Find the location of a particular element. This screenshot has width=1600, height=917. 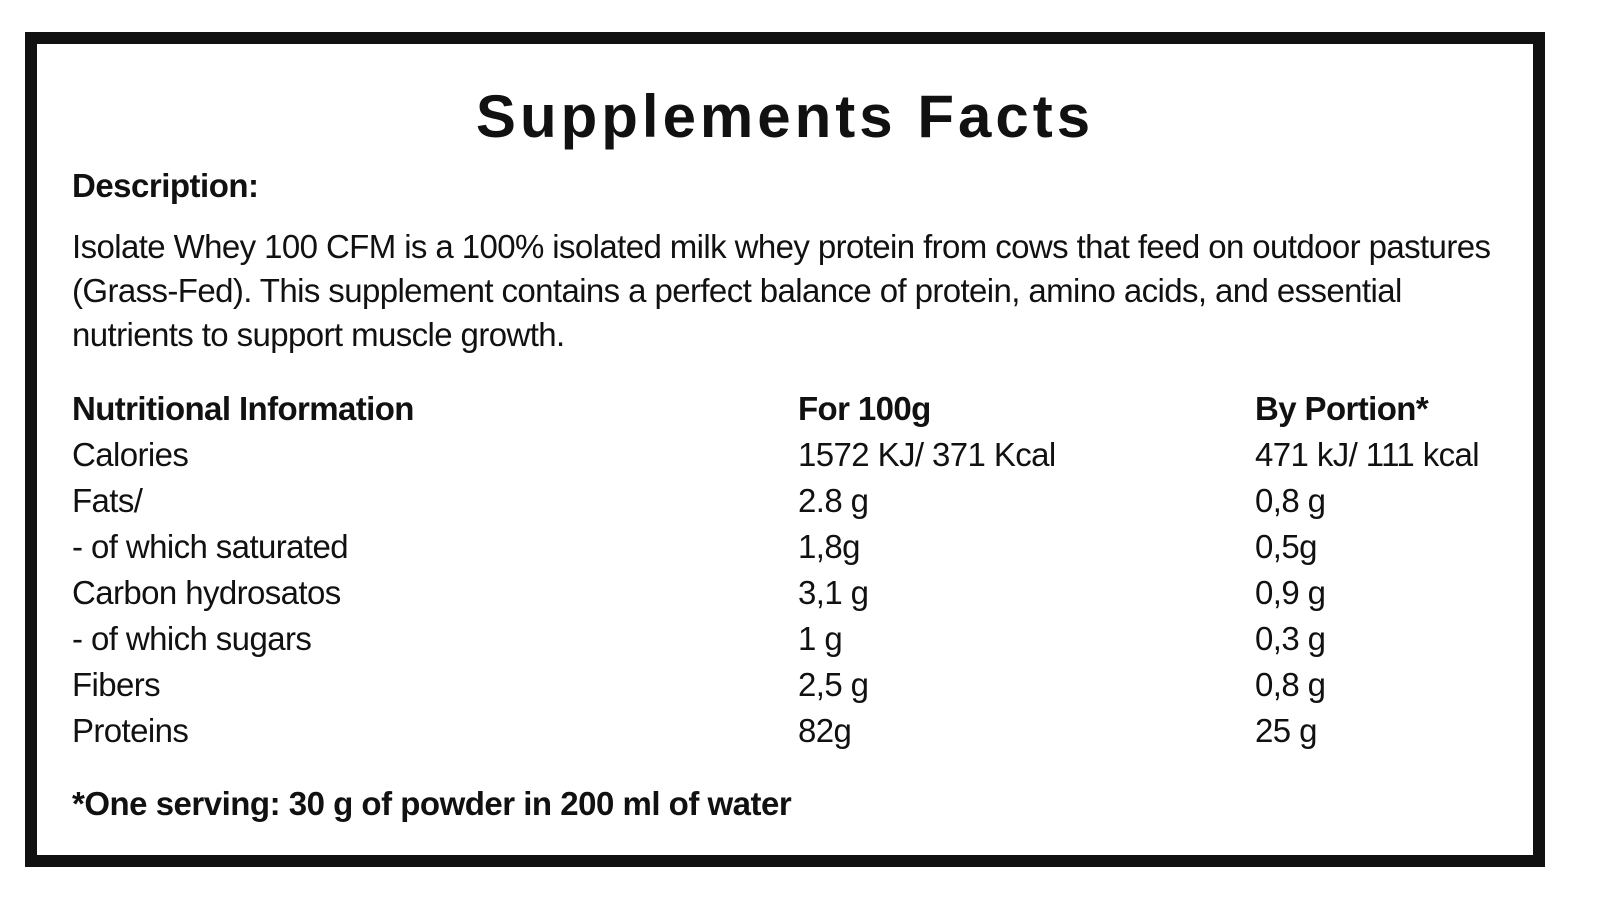

page-title: Supplements Facts is located at coordinates (785, 116).